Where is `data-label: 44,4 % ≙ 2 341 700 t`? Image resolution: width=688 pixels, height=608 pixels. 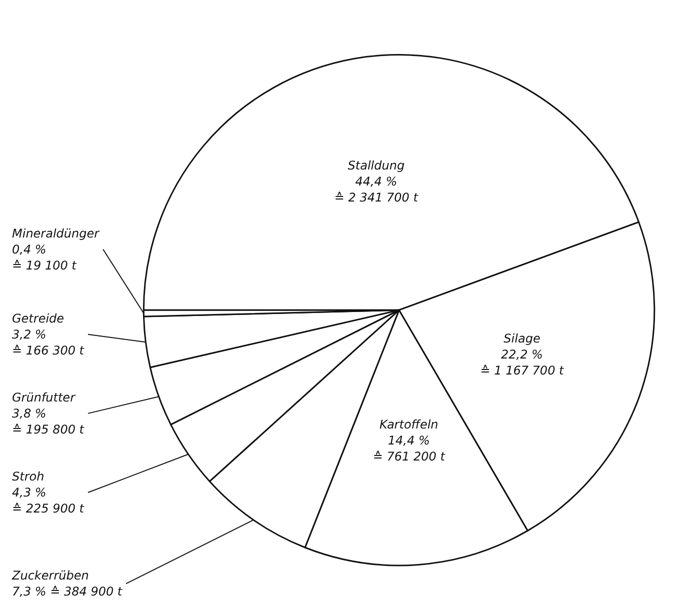 data-label: 44,4 % ≙ 2 341 700 t is located at coordinates (377, 189).